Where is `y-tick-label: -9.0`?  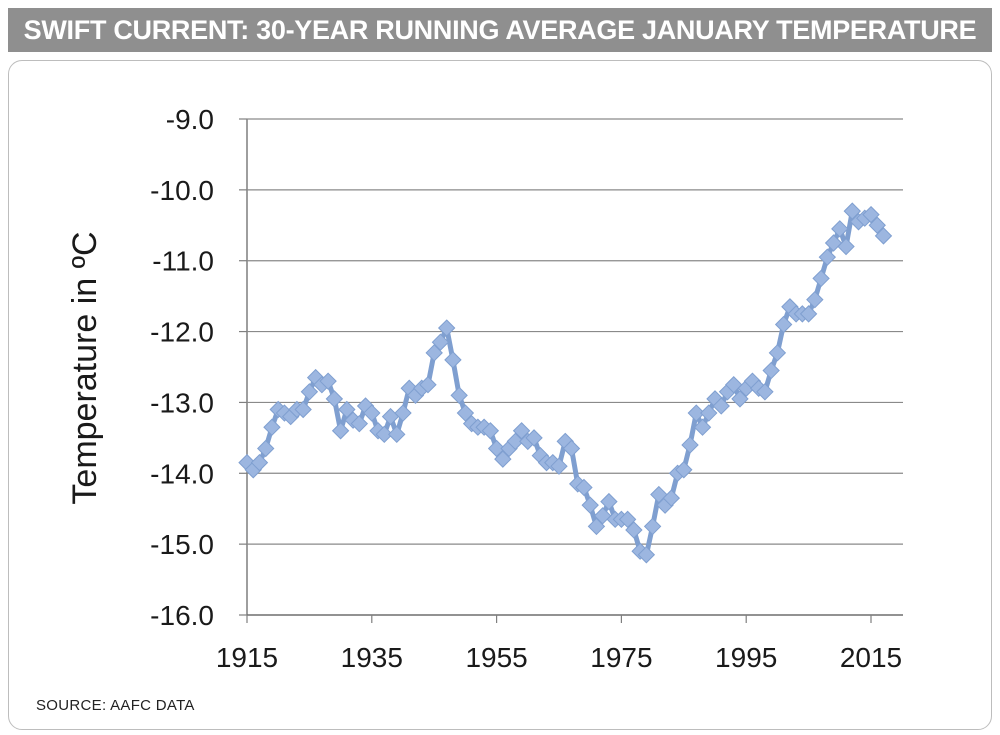
y-tick-label: -9.0 is located at coordinates (190, 119).